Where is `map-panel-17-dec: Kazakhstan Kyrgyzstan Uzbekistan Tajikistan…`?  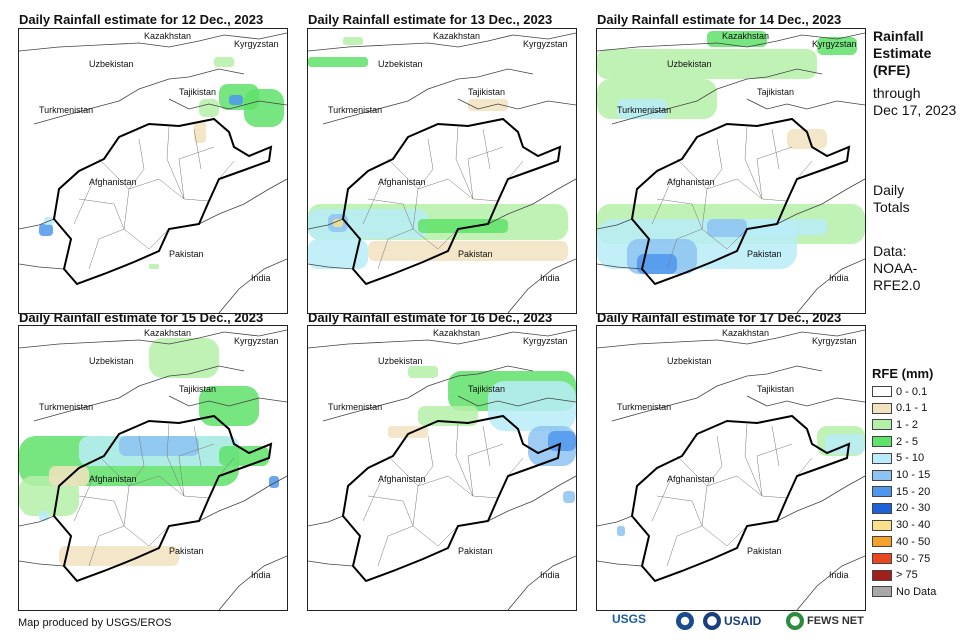 map-panel-17-dec: Kazakhstan Kyrgyzstan Uzbekistan Tajikistan… is located at coordinates (731, 468).